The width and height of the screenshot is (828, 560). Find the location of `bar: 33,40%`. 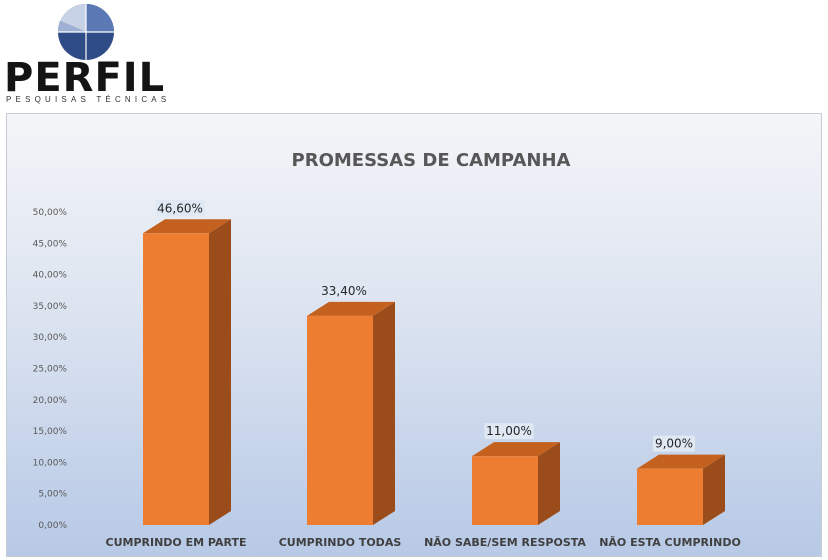

bar: 33,40% is located at coordinates (351, 403).